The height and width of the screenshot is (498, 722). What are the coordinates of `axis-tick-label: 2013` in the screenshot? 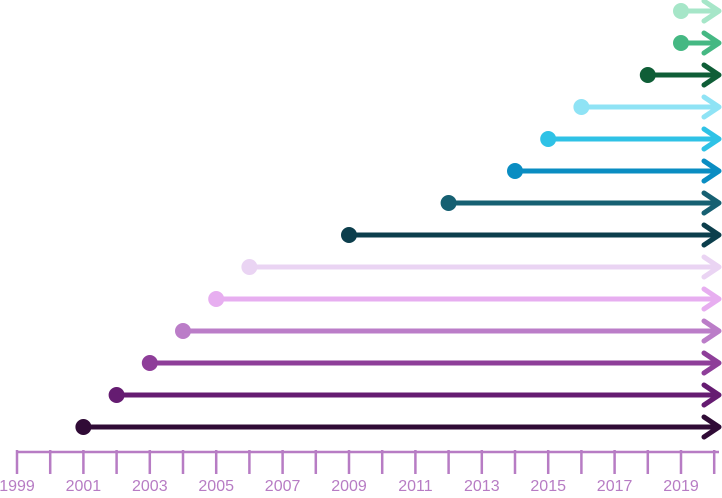 It's located at (482, 486).